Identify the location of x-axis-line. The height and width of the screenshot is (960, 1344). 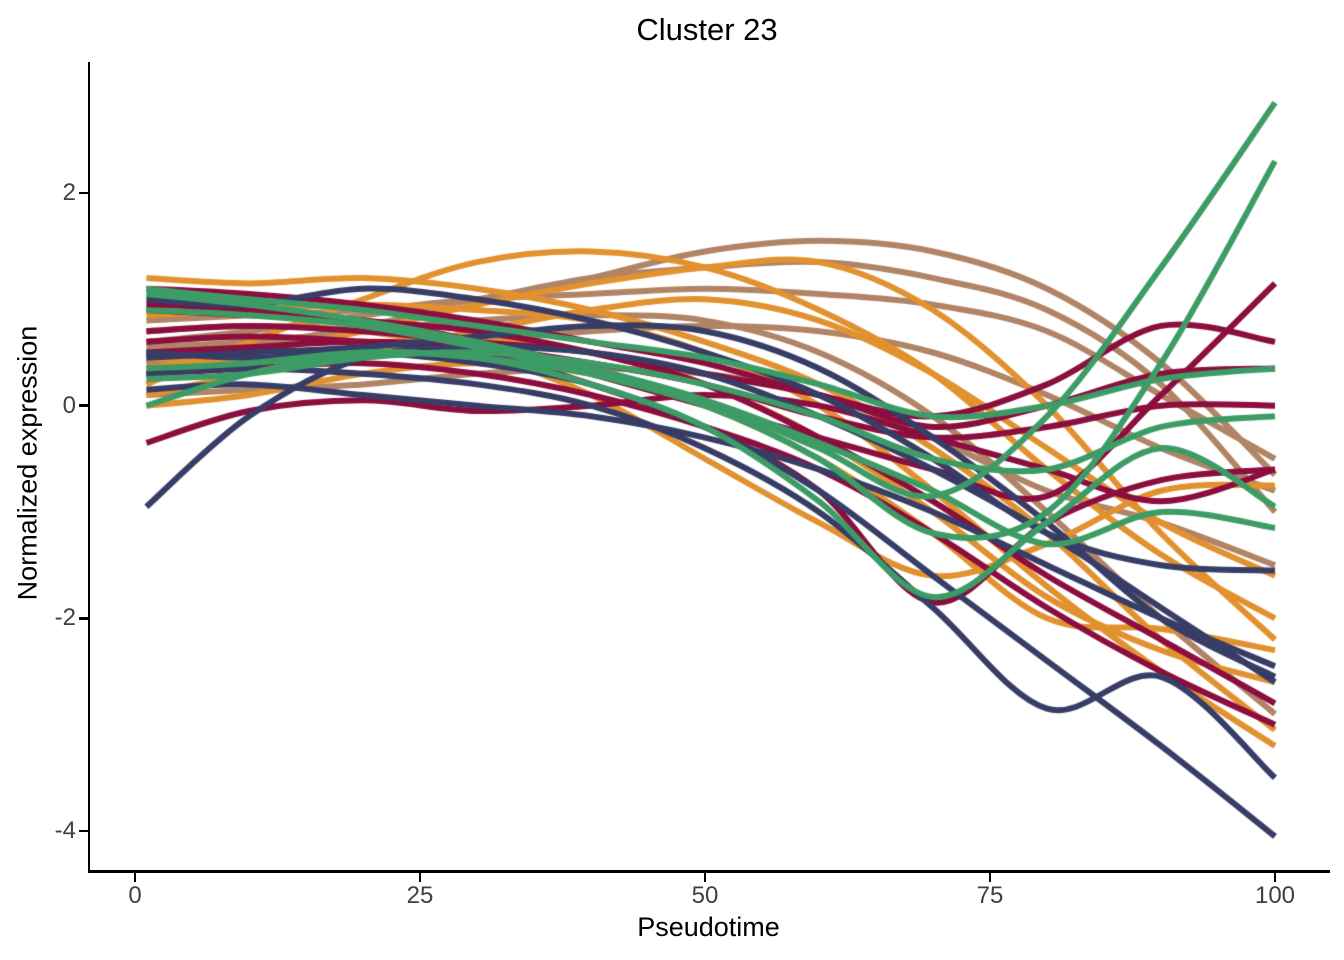
(708, 871).